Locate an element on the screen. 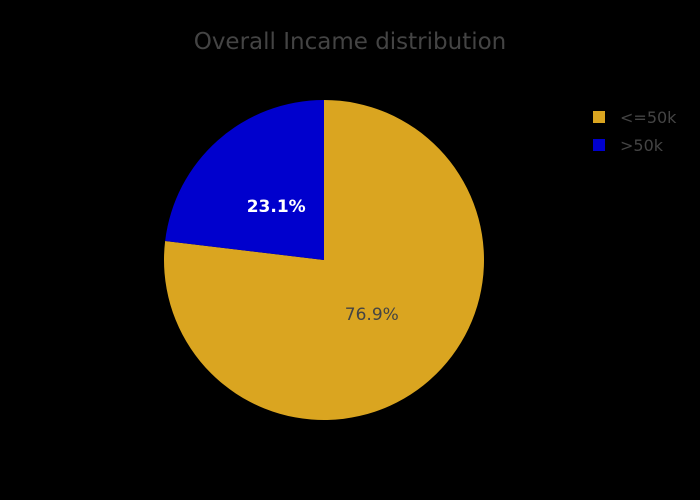  legend-label-1: >50k is located at coordinates (642, 145).